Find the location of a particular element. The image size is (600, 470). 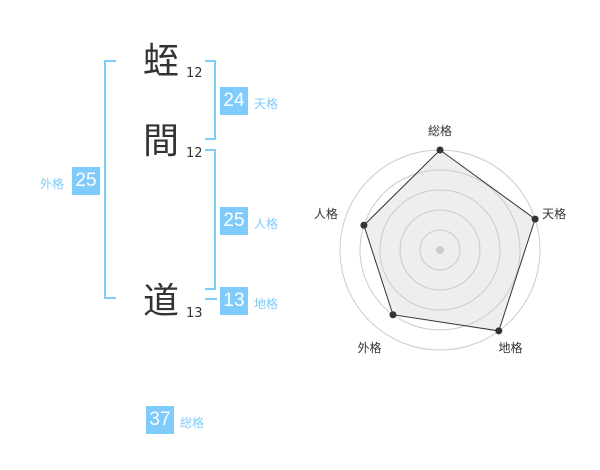

name-char-2: 間 is located at coordinates (160, 141).